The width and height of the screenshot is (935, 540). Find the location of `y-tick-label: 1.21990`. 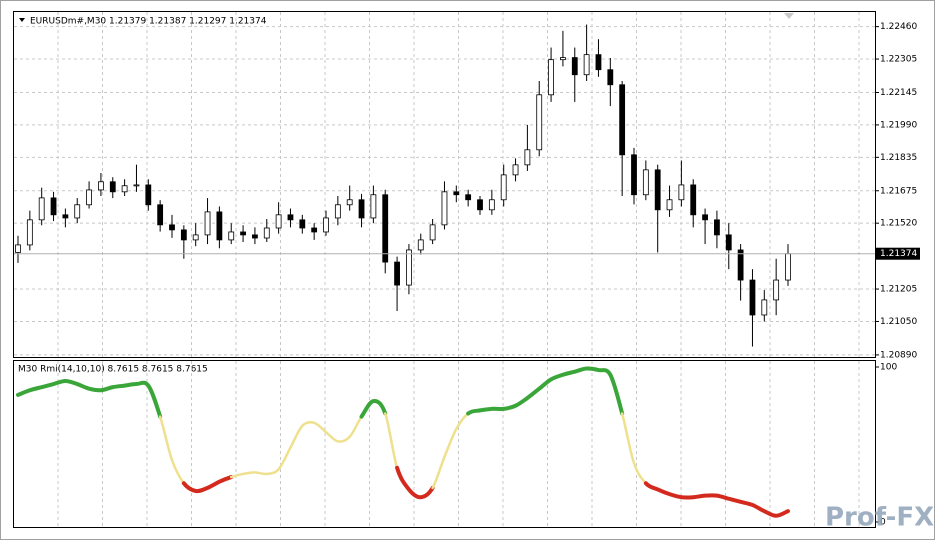

y-tick-label: 1.21990 is located at coordinates (898, 125).